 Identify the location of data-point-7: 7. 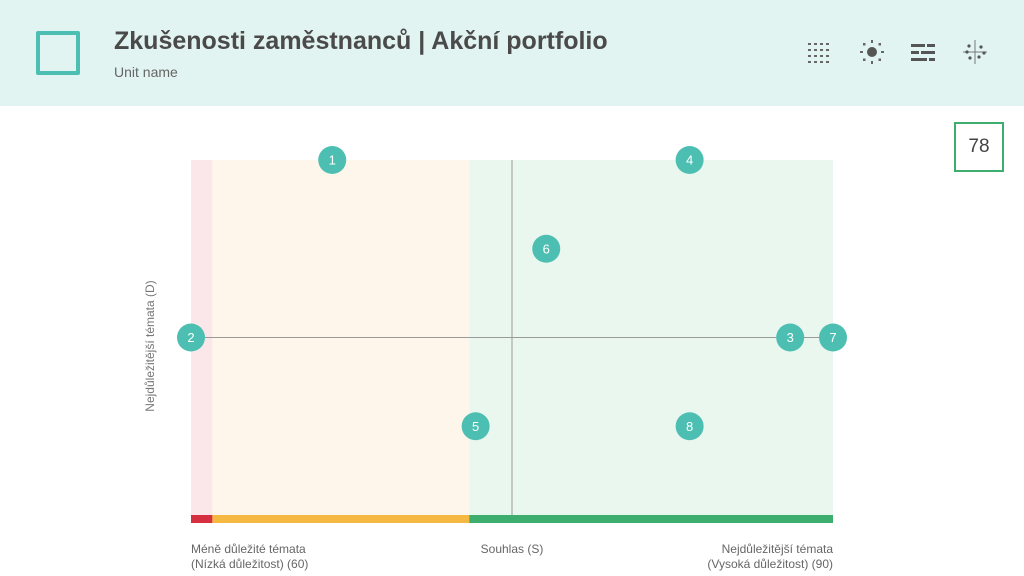
(833, 337).